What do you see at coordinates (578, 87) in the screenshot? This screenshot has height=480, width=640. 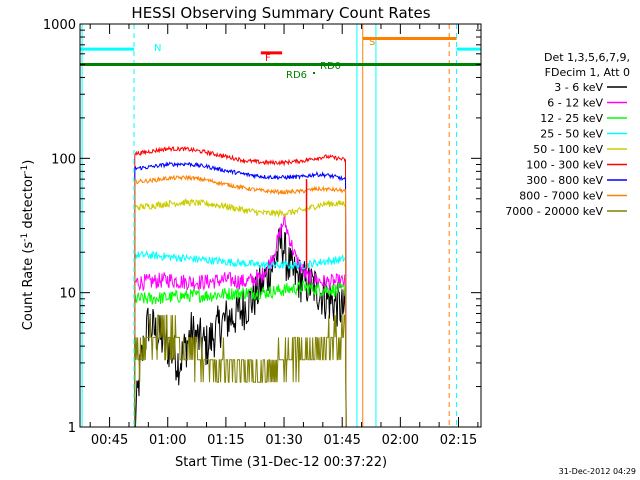 I see `legend-label-1: 3 - 6 keV` at bounding box center [578, 87].